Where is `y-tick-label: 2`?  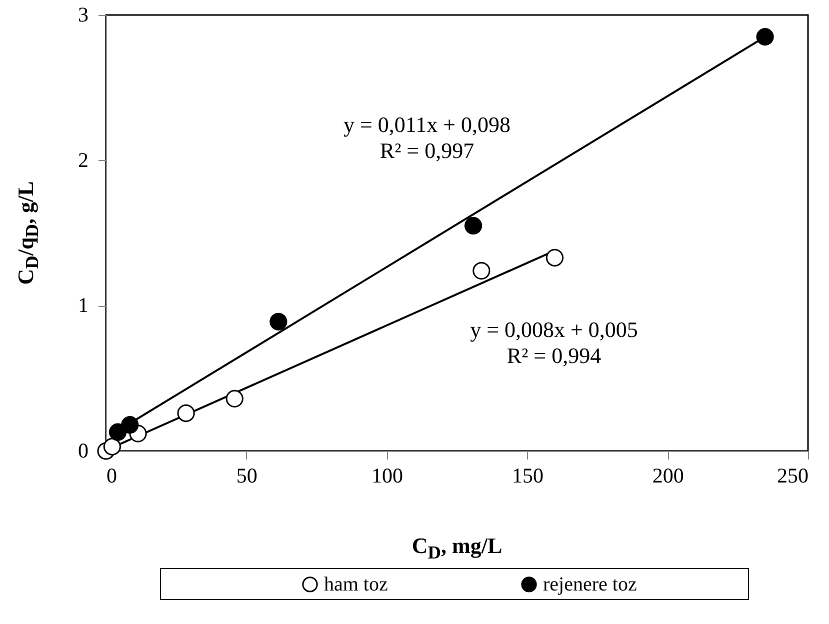 y-tick-label: 2 is located at coordinates (83, 160).